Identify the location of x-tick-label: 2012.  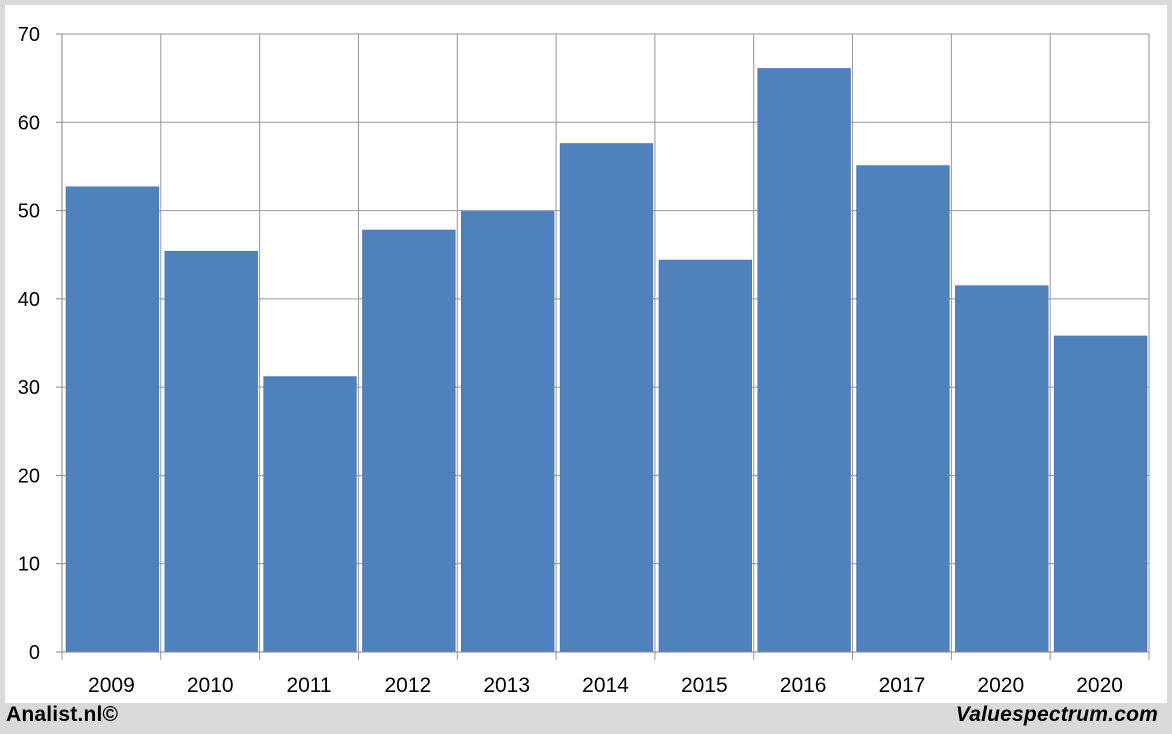
(408, 685).